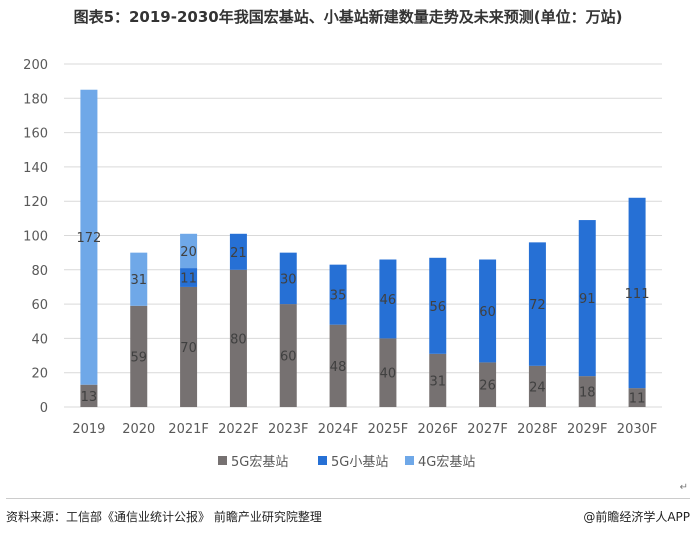 Image resolution: width=696 pixels, height=535 pixels. Describe the element at coordinates (35, 99) in the screenshot. I see `y-tick-label: 180` at that location.